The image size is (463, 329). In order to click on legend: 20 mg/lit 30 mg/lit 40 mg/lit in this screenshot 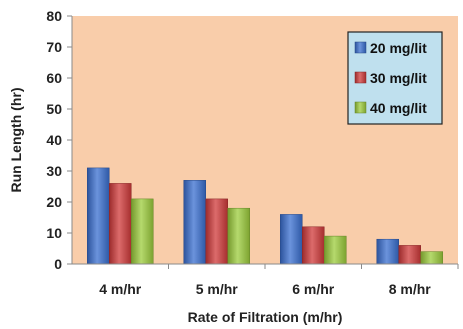, I will do `click(395, 78)`.